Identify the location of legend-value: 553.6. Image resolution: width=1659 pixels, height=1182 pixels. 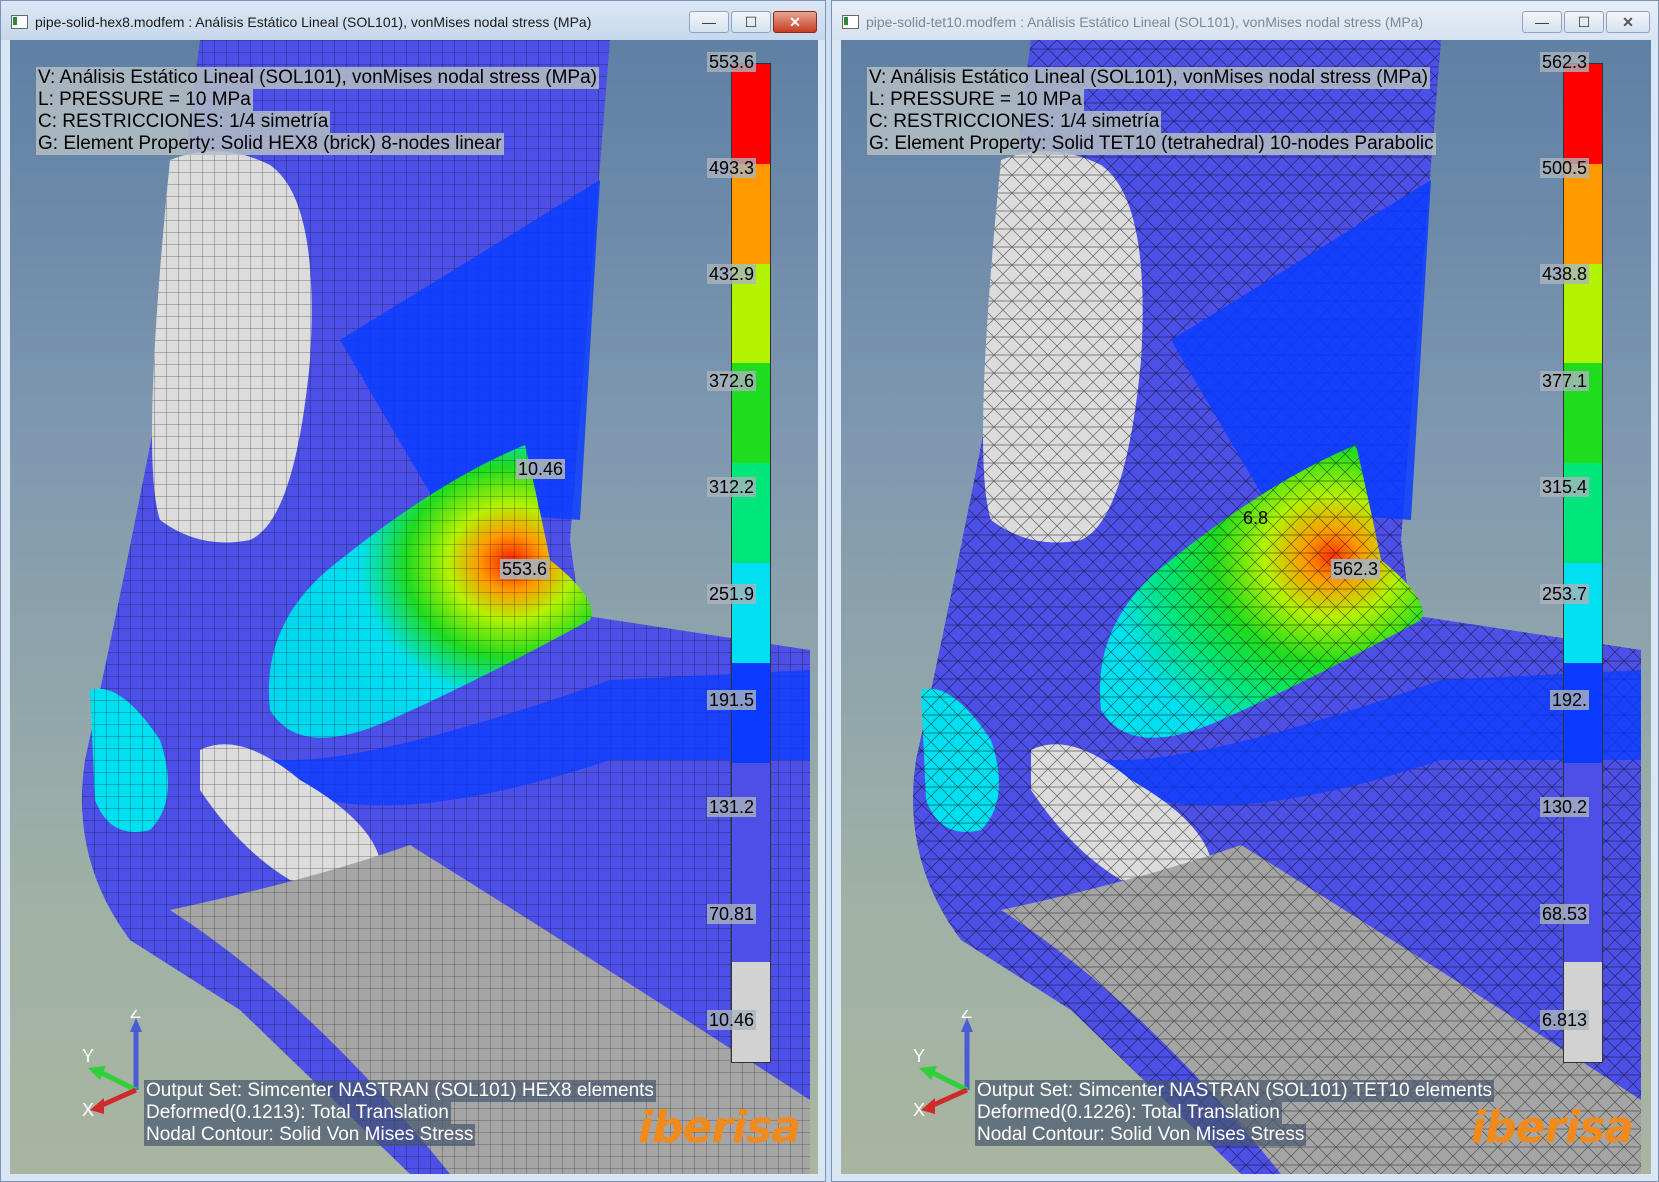
(731, 62).